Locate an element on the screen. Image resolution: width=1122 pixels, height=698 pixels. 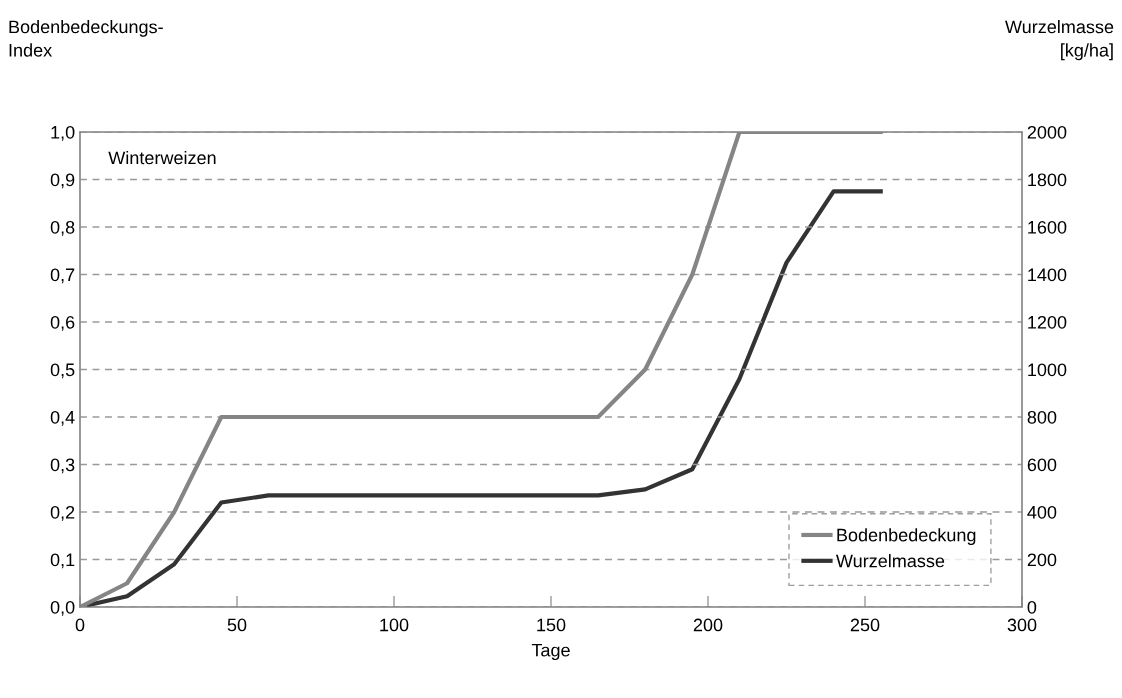
y2-tick-label: 1400 is located at coordinates (1047, 275).